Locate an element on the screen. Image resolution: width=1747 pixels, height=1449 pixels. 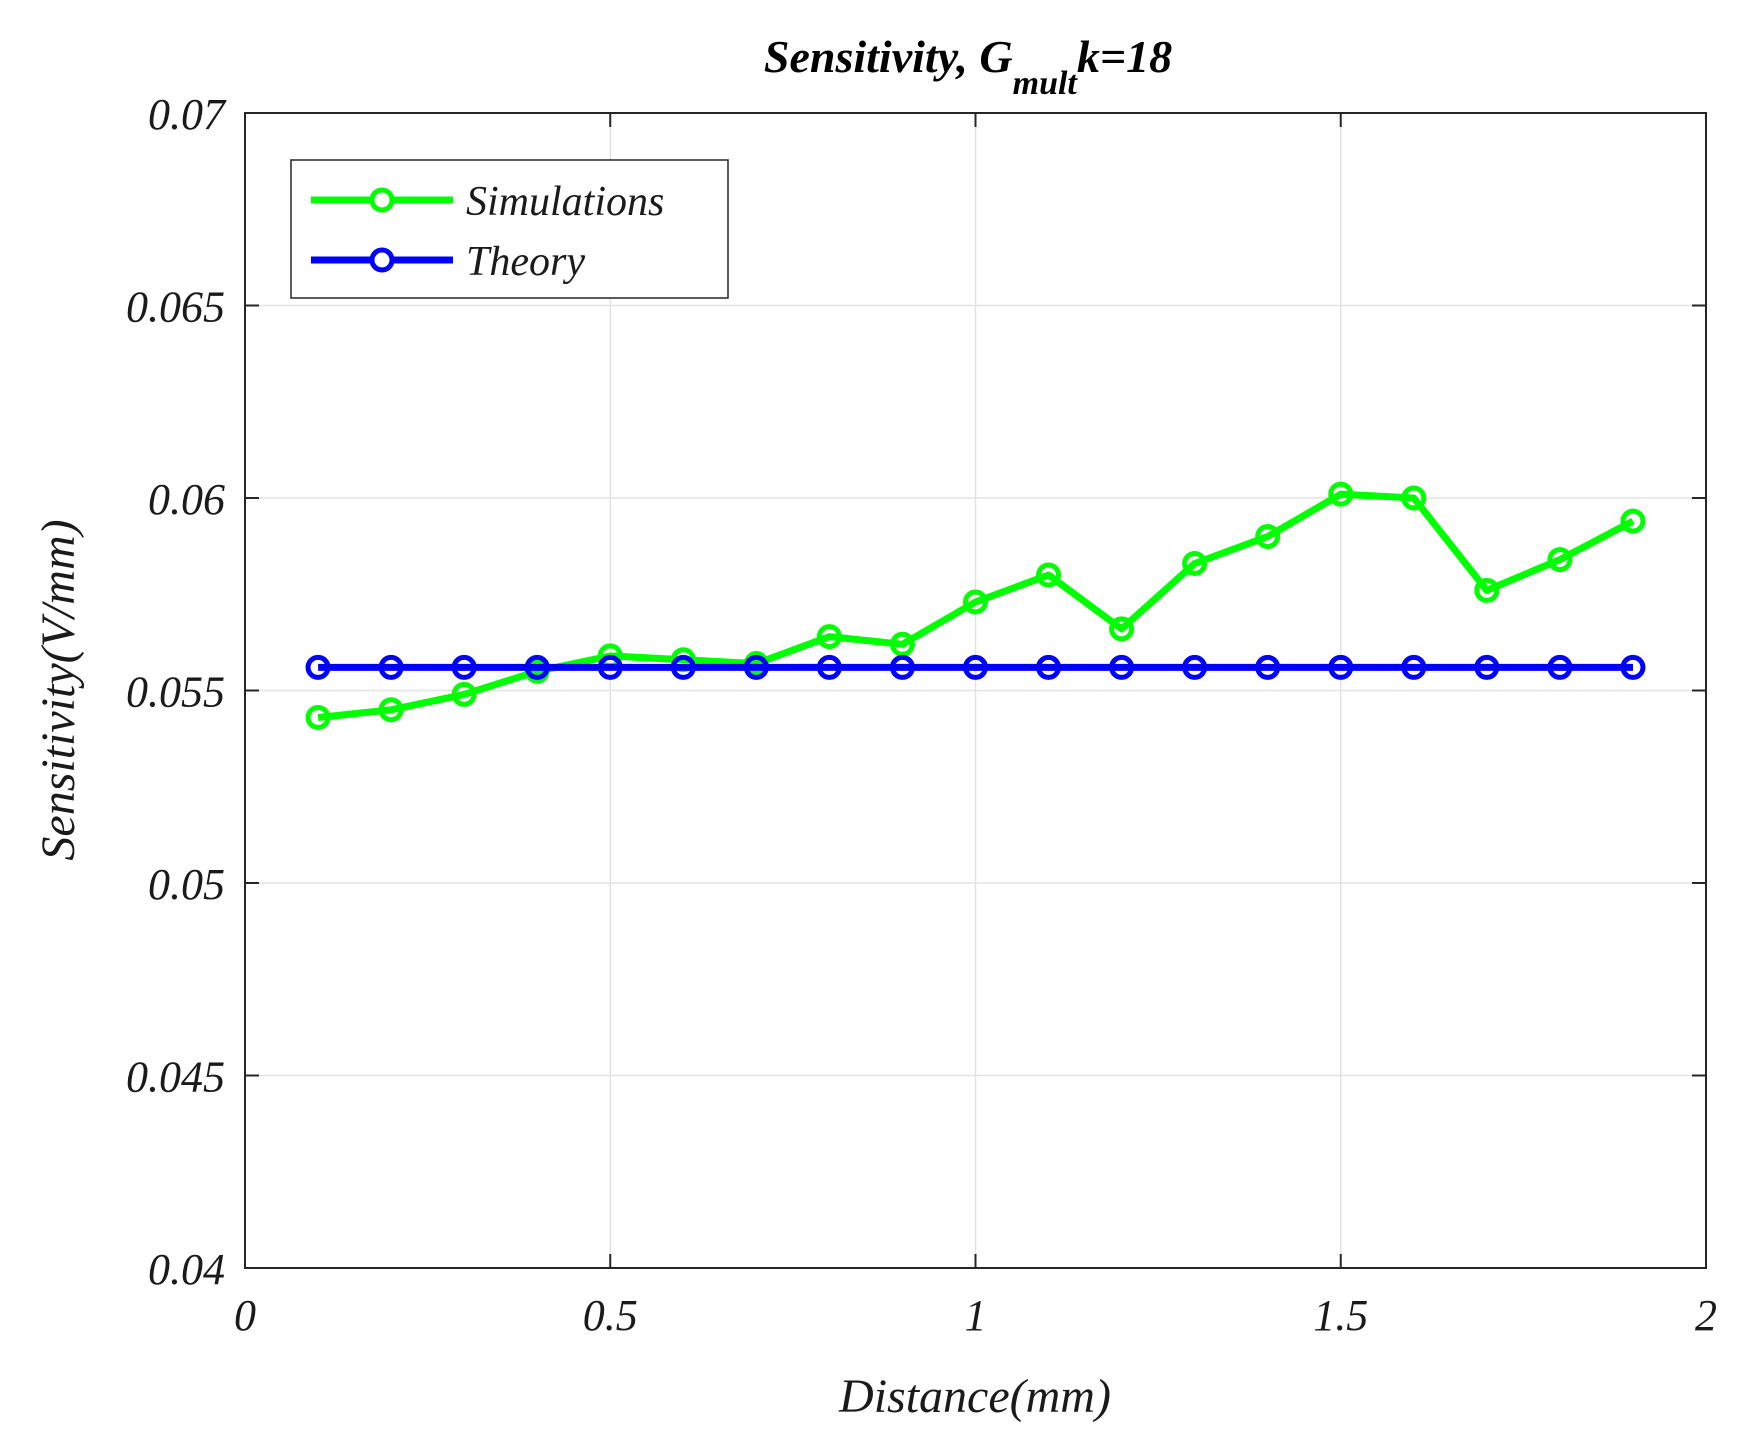
legend-box is located at coordinates (509, 229).